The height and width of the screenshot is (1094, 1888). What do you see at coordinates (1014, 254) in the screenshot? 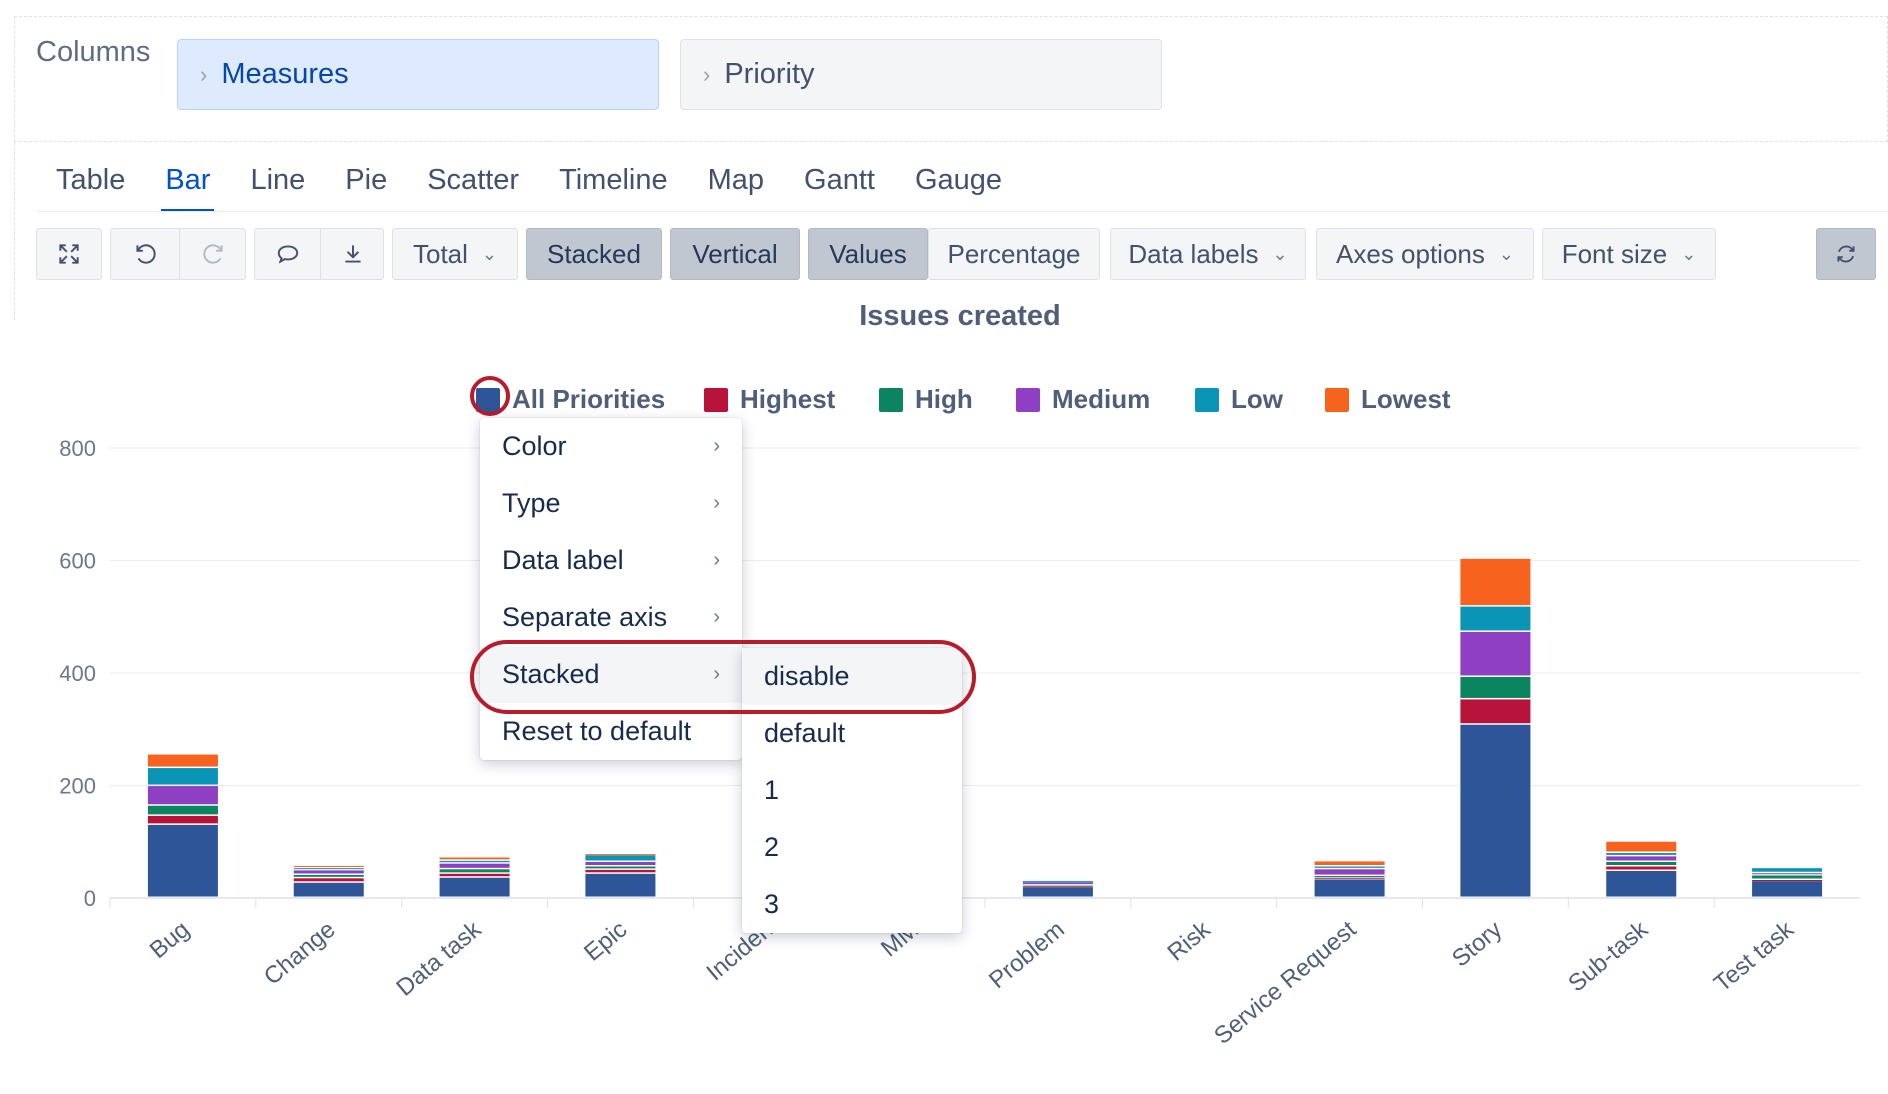
I see `percentage-toggle: Percentage` at bounding box center [1014, 254].